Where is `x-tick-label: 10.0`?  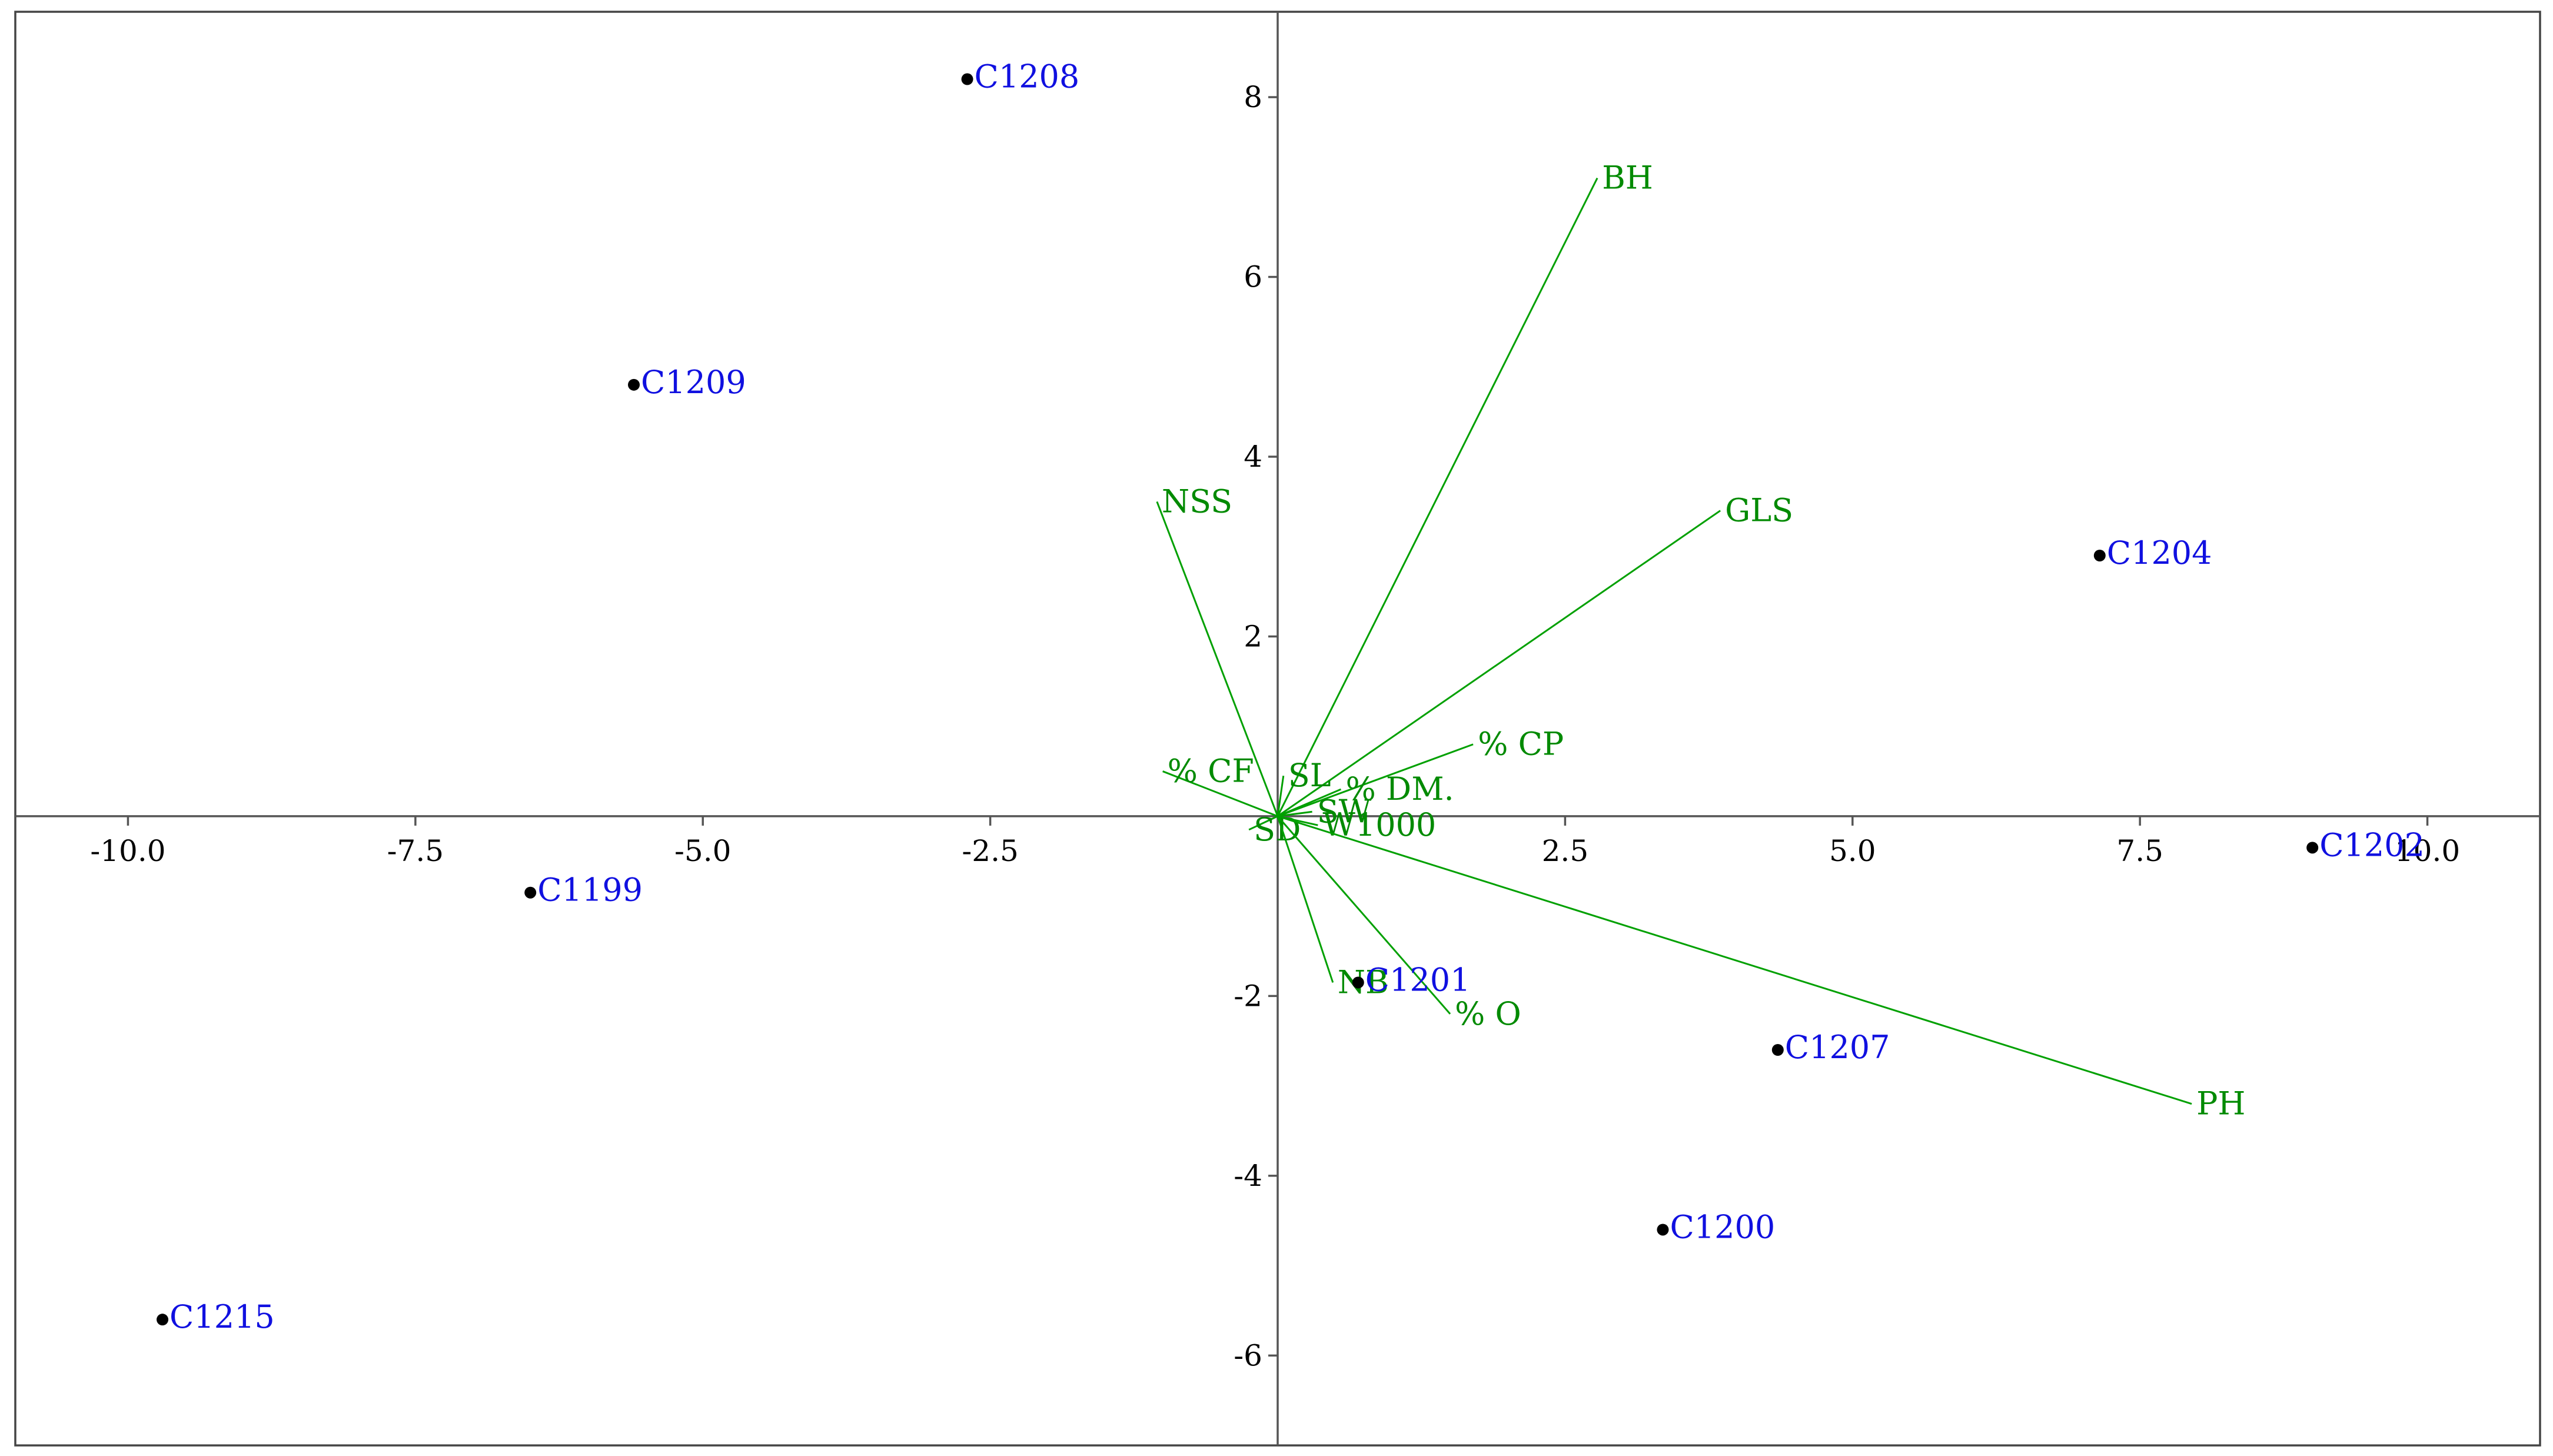
x-tick-label: 10.0 is located at coordinates (2427, 851).